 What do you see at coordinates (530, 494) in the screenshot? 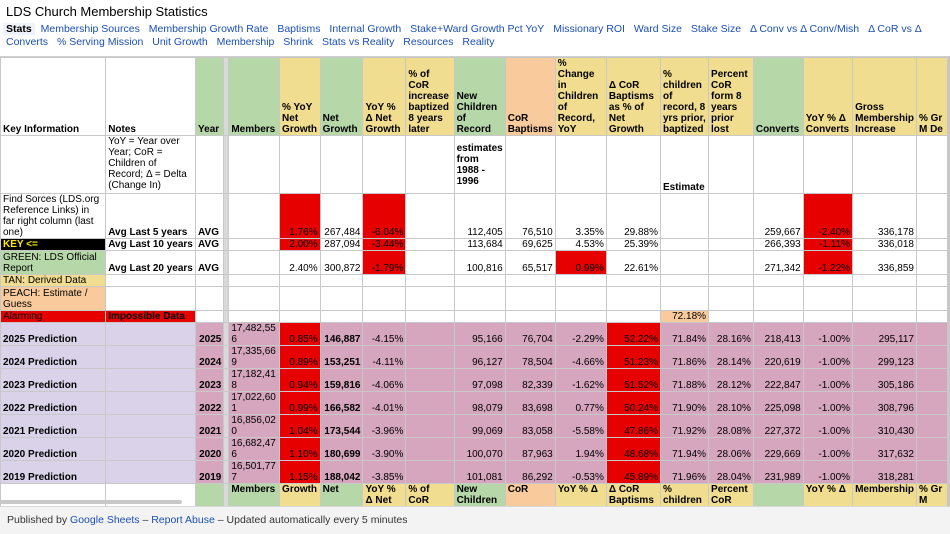
I see `bottom-header-cor_bapt: CoR` at bounding box center [530, 494].